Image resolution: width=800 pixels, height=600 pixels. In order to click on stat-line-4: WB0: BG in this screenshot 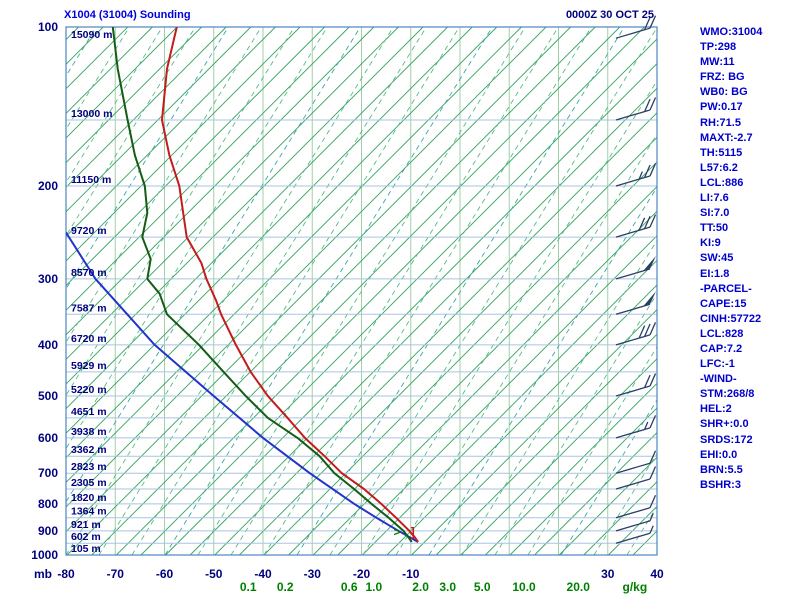, I will do `click(724, 92)`.